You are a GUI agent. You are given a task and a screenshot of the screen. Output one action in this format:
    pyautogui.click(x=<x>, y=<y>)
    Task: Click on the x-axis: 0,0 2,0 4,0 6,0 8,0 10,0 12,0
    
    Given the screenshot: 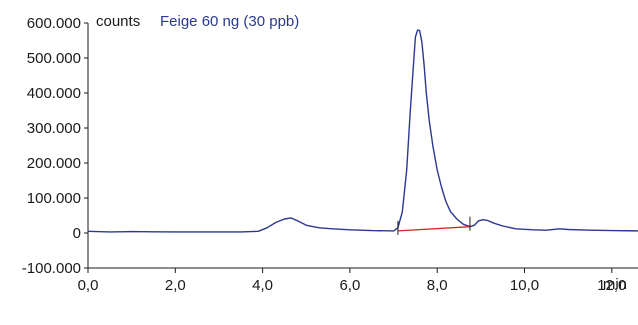 What is the action you would take?
    pyautogui.click(x=358, y=281)
    